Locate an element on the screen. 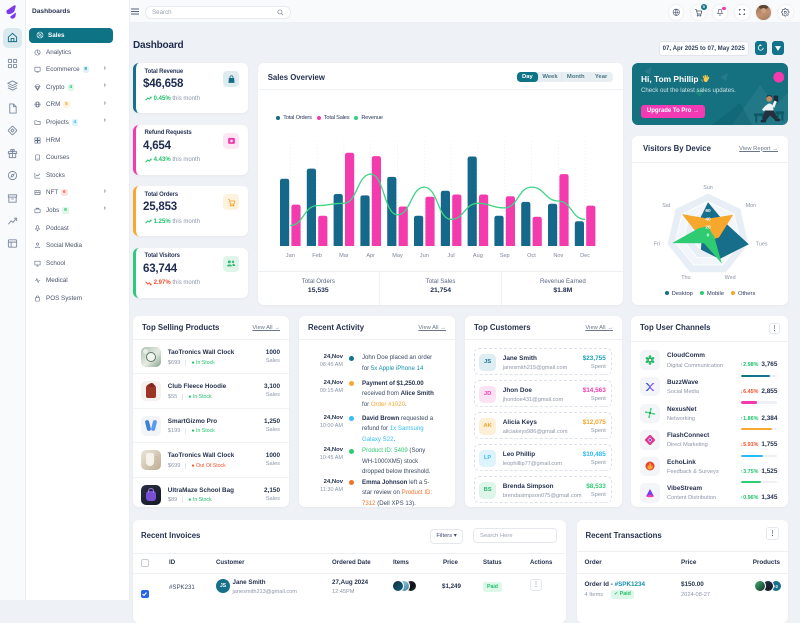  svg-text: Dec is located at coordinates (585, 256).